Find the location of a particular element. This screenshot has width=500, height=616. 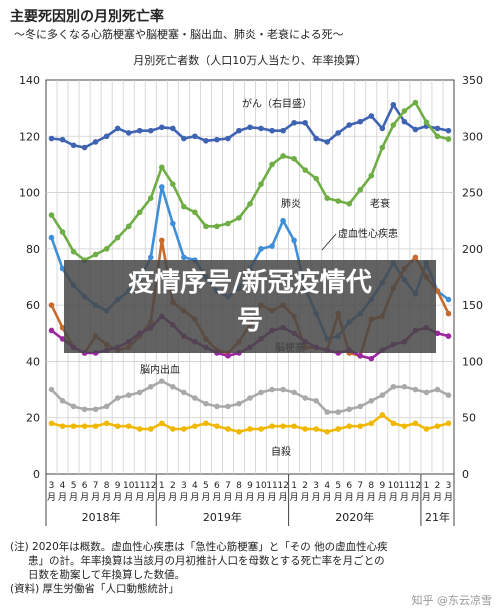

series-label: 虚血性心疾患 is located at coordinates (368, 233).